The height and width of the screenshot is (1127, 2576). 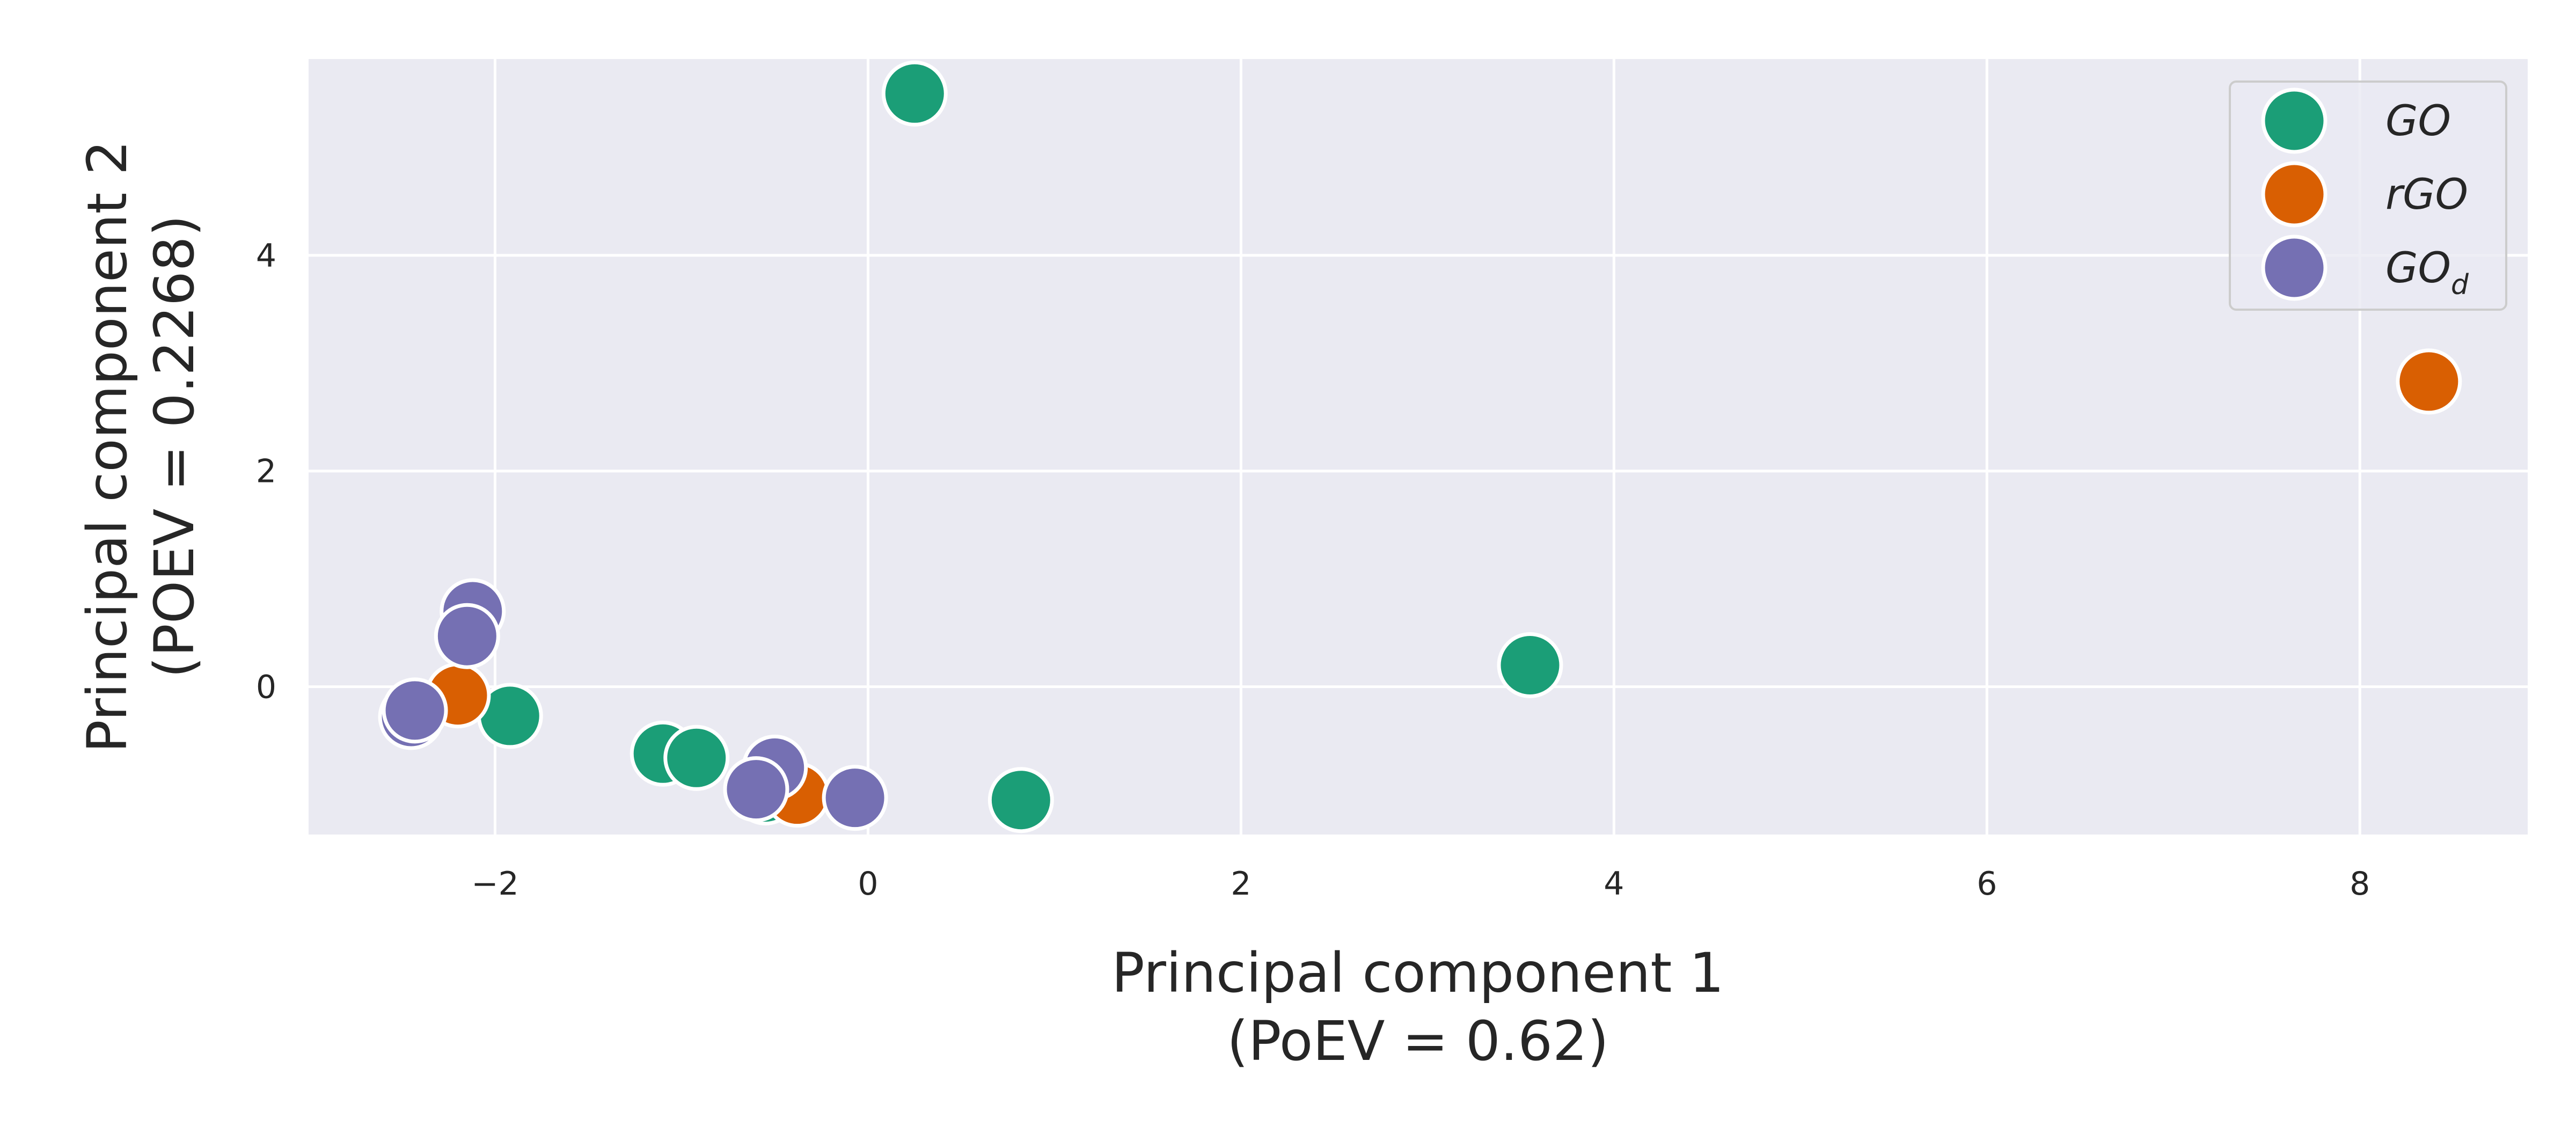 What do you see at coordinates (2418, 121) in the screenshot?
I see `legend-label-go: GO` at bounding box center [2418, 121].